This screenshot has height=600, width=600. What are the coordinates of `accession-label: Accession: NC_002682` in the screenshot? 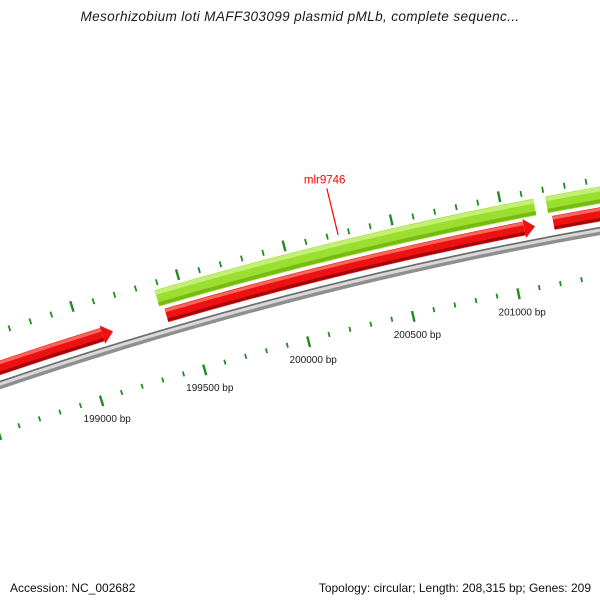 It's located at (73, 588).